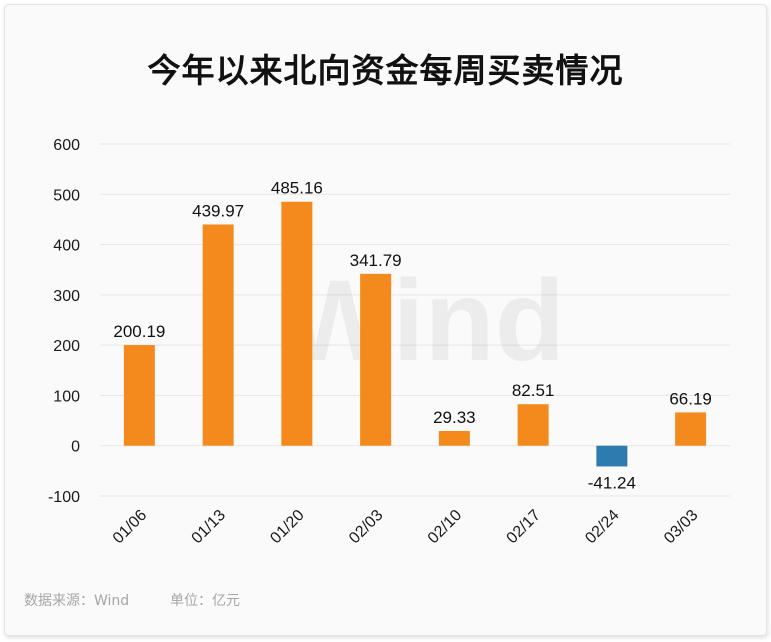 The height and width of the screenshot is (642, 771). What do you see at coordinates (66, 296) in the screenshot?
I see `y-tick-label: 300` at bounding box center [66, 296].